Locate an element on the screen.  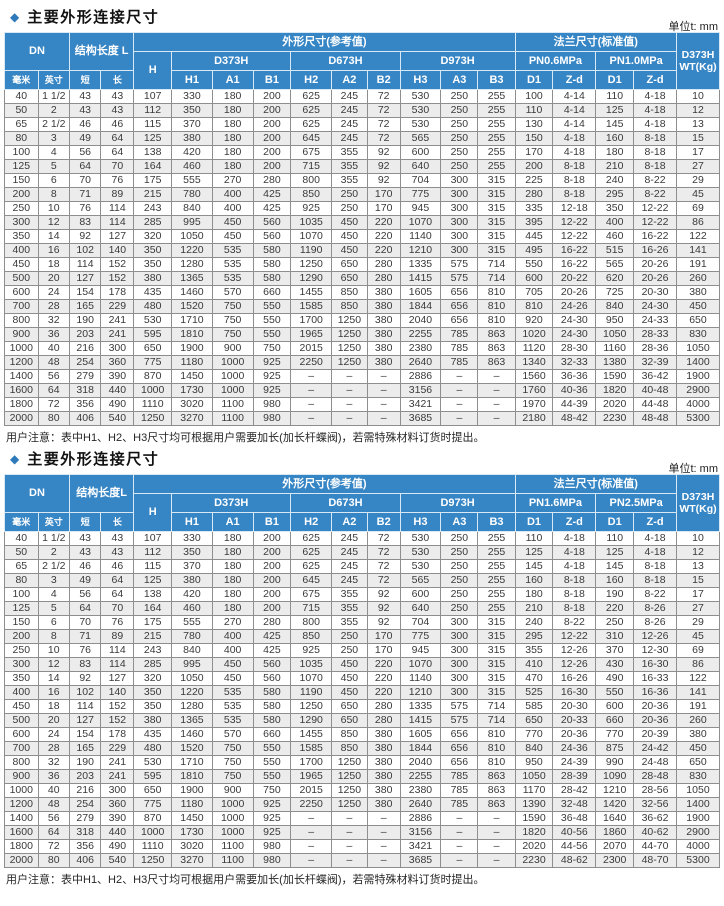
cell: 530 is located at coordinates (420, 566).